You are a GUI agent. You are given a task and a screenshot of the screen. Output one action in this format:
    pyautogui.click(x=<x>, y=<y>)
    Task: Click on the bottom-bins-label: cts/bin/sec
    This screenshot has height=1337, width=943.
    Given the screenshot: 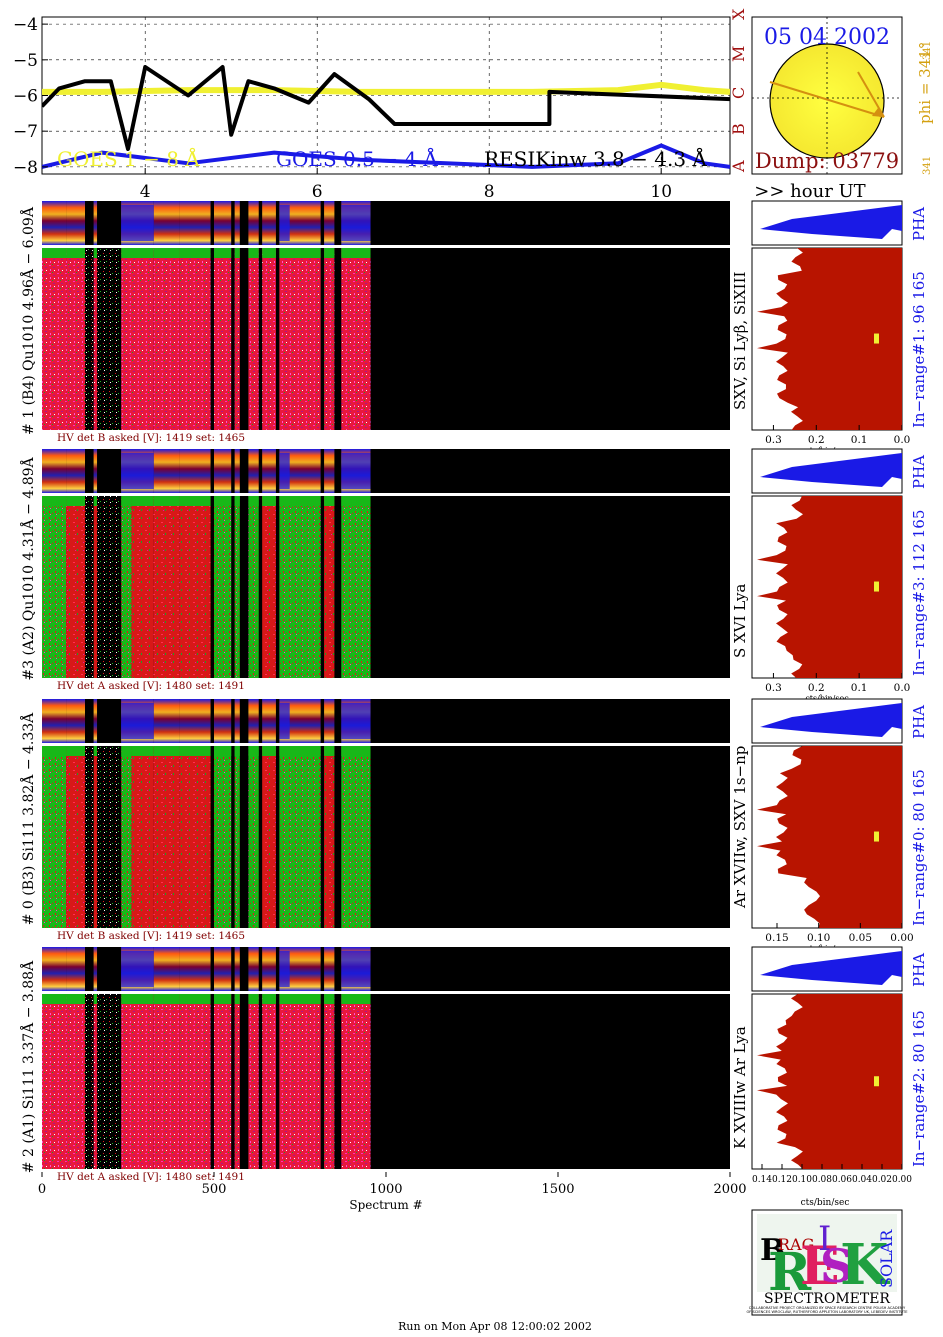 What is the action you would take?
    pyautogui.click(x=825, y=1203)
    